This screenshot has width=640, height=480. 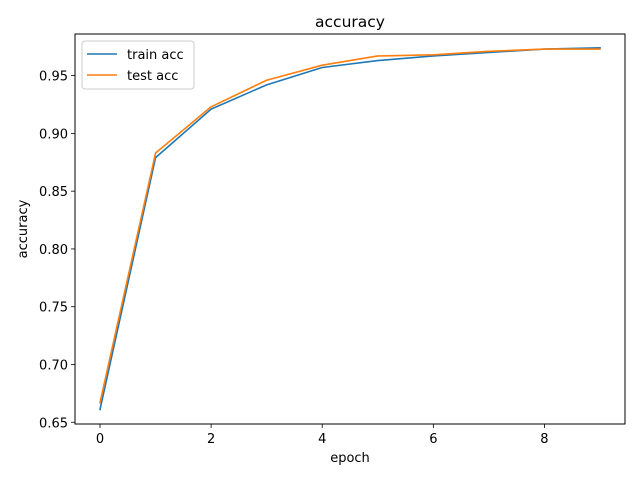 What do you see at coordinates (53, 365) in the screenshot?
I see `y-tick-label: 0.70` at bounding box center [53, 365].